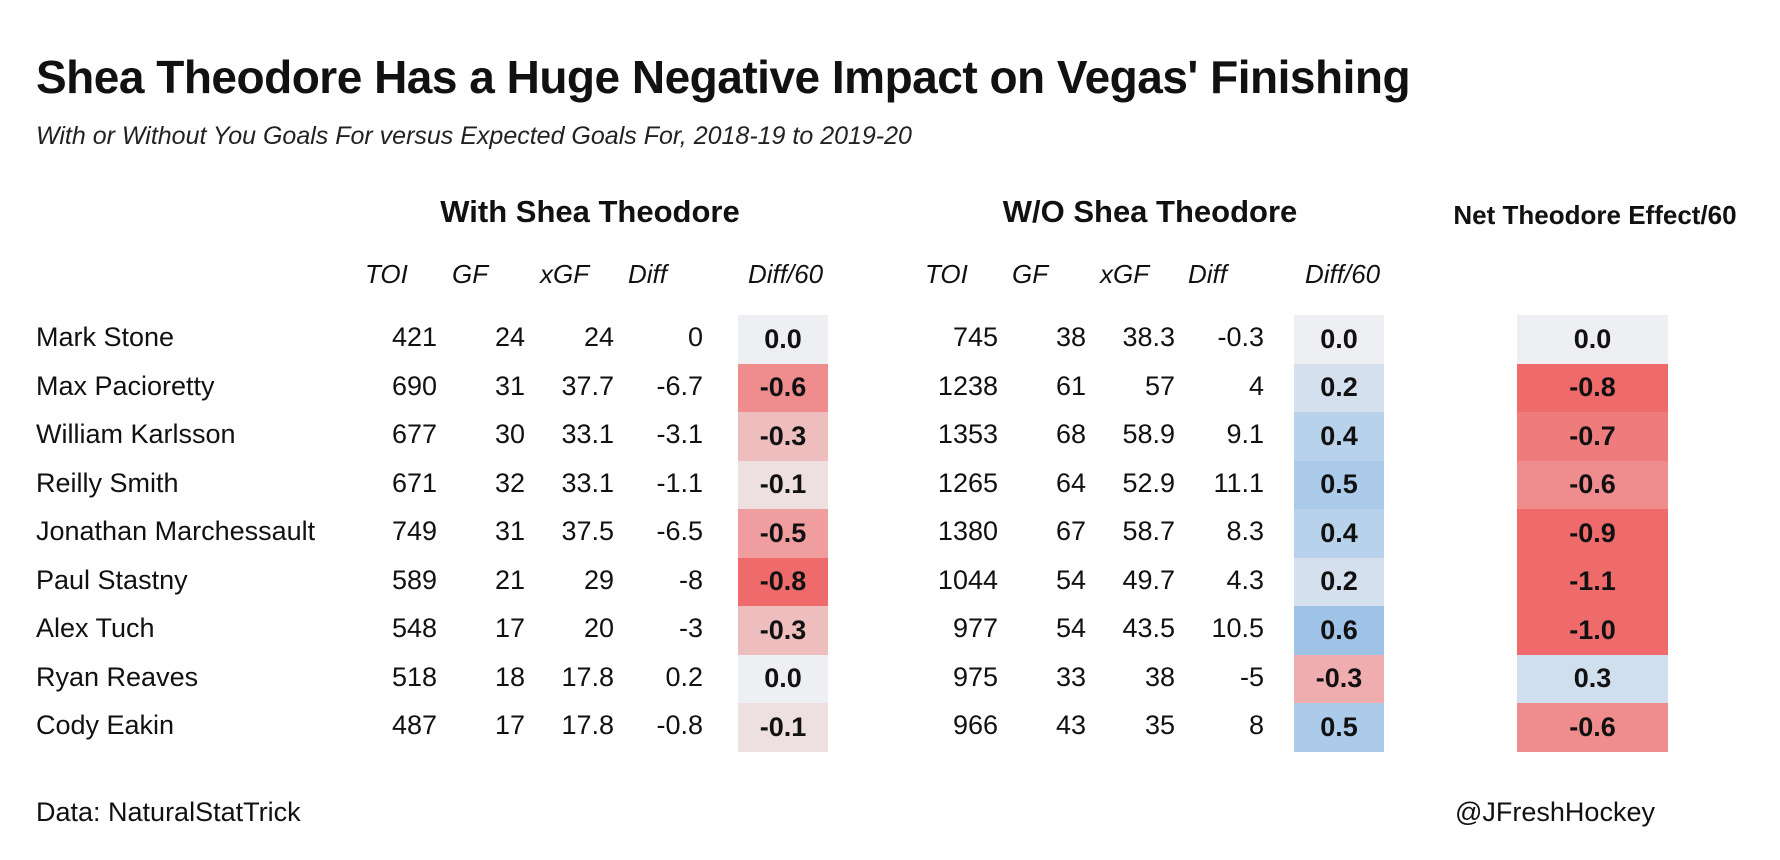 The height and width of the screenshot is (860, 1780). What do you see at coordinates (509, 579) in the screenshot?
I see `with-gf-value: 21` at bounding box center [509, 579].